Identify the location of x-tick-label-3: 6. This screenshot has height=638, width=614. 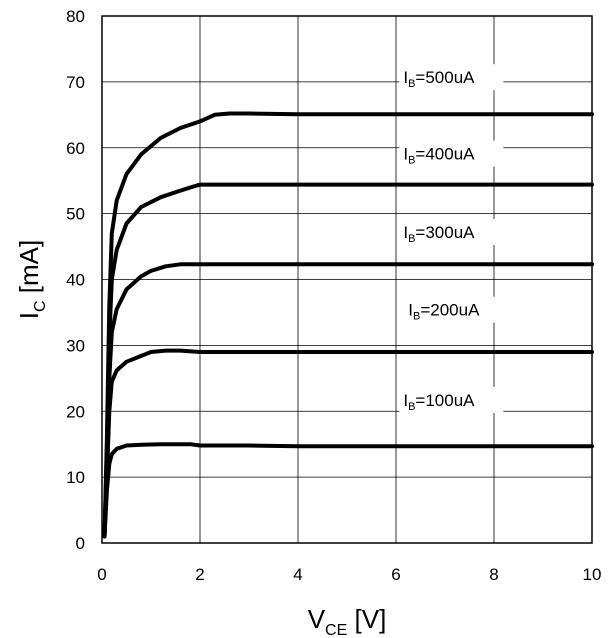
(395, 574).